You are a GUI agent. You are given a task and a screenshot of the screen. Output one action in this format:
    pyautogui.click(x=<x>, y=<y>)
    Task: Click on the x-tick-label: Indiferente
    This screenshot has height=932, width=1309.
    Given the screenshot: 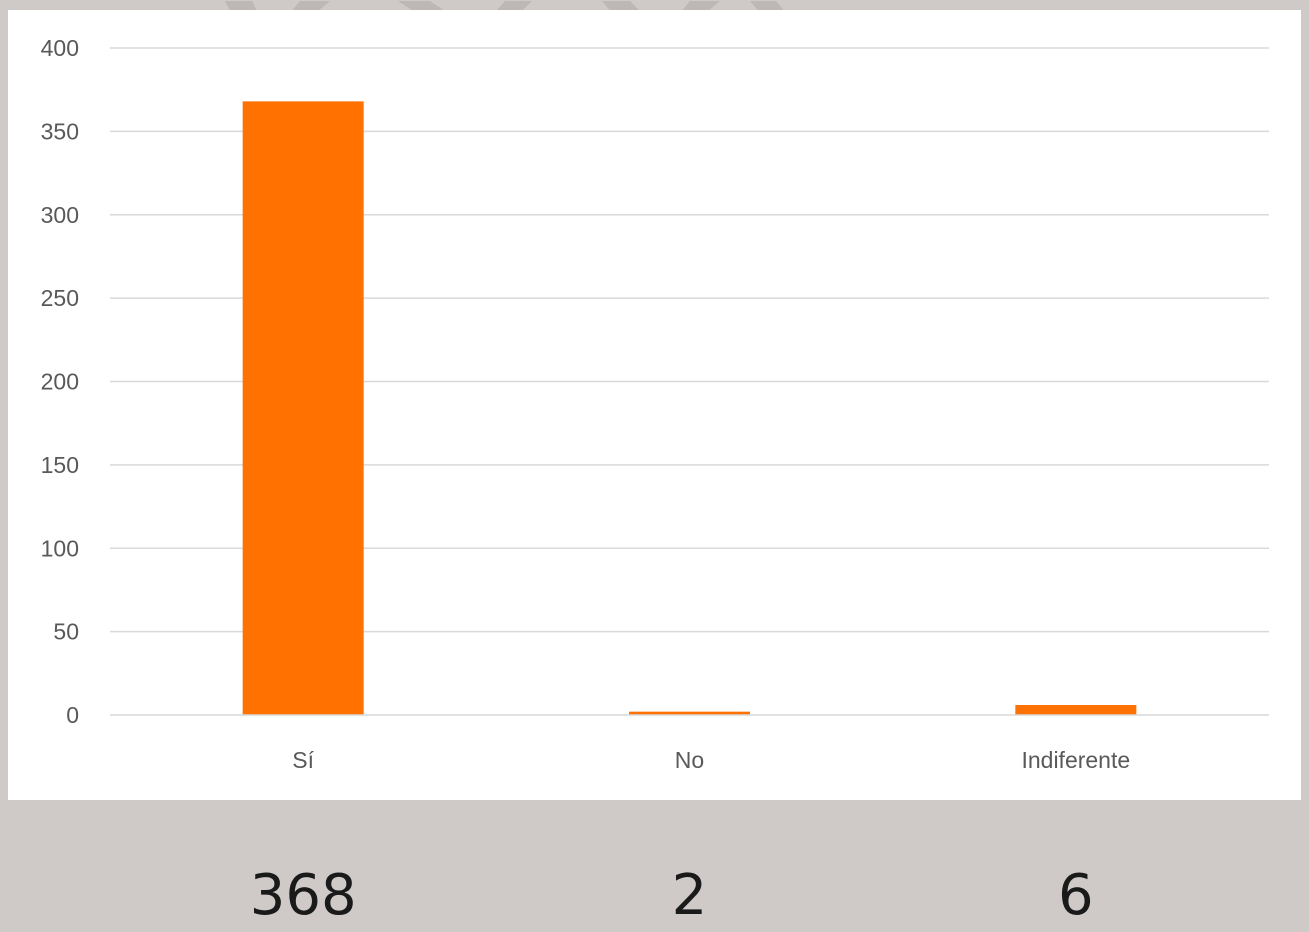 What is the action you would take?
    pyautogui.click(x=1075, y=760)
    